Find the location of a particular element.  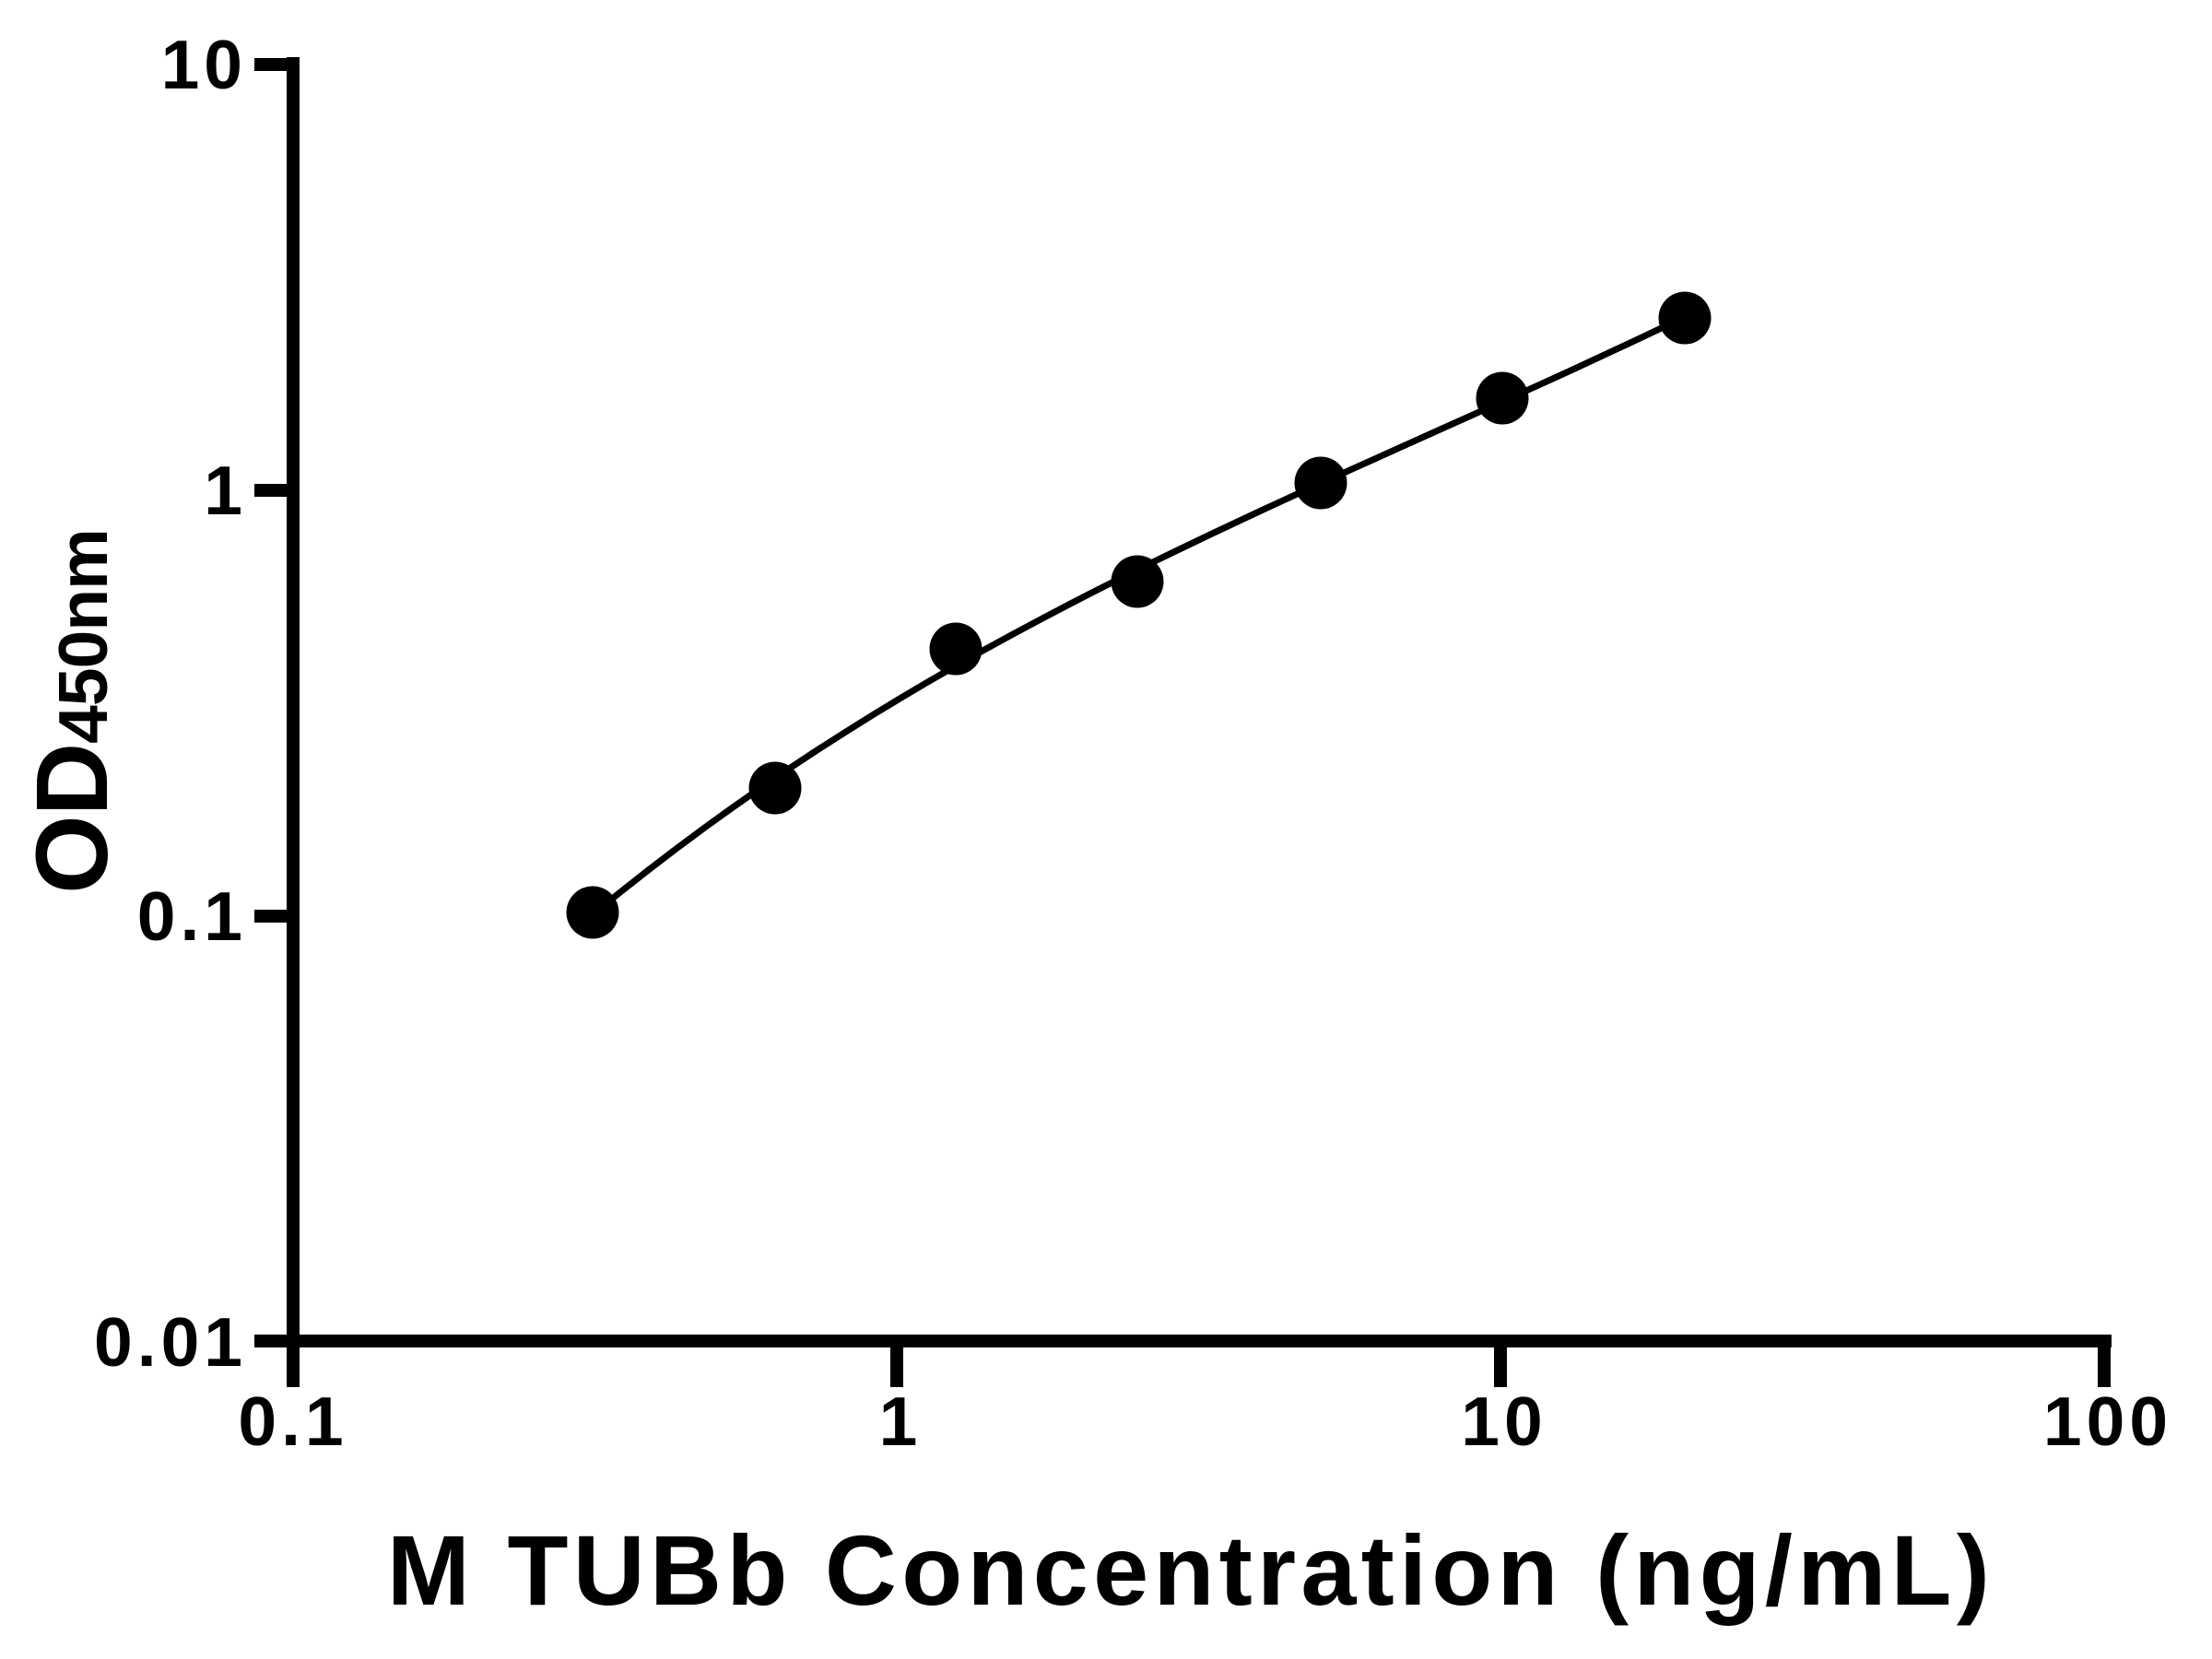

svg-text: 100 is located at coordinates (2107, 1421).